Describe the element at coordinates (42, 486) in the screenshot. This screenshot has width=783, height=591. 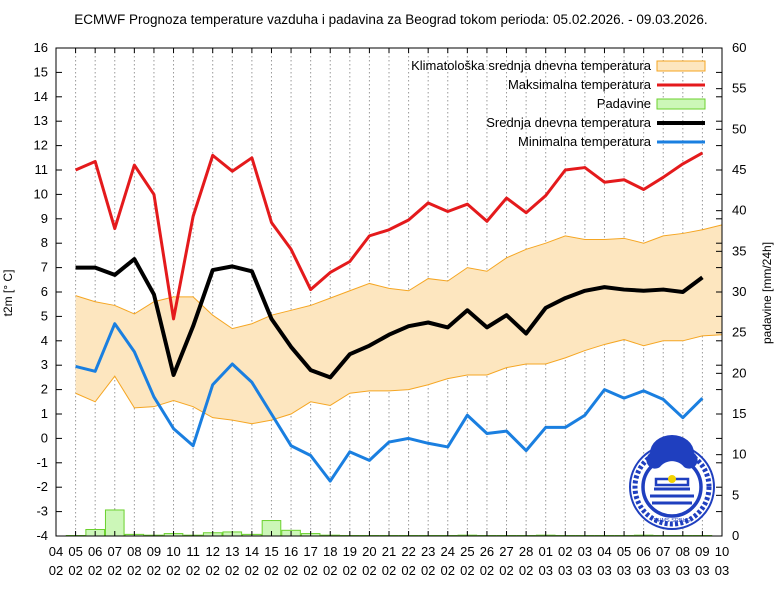
I see `y-tick-label: -2` at that location.